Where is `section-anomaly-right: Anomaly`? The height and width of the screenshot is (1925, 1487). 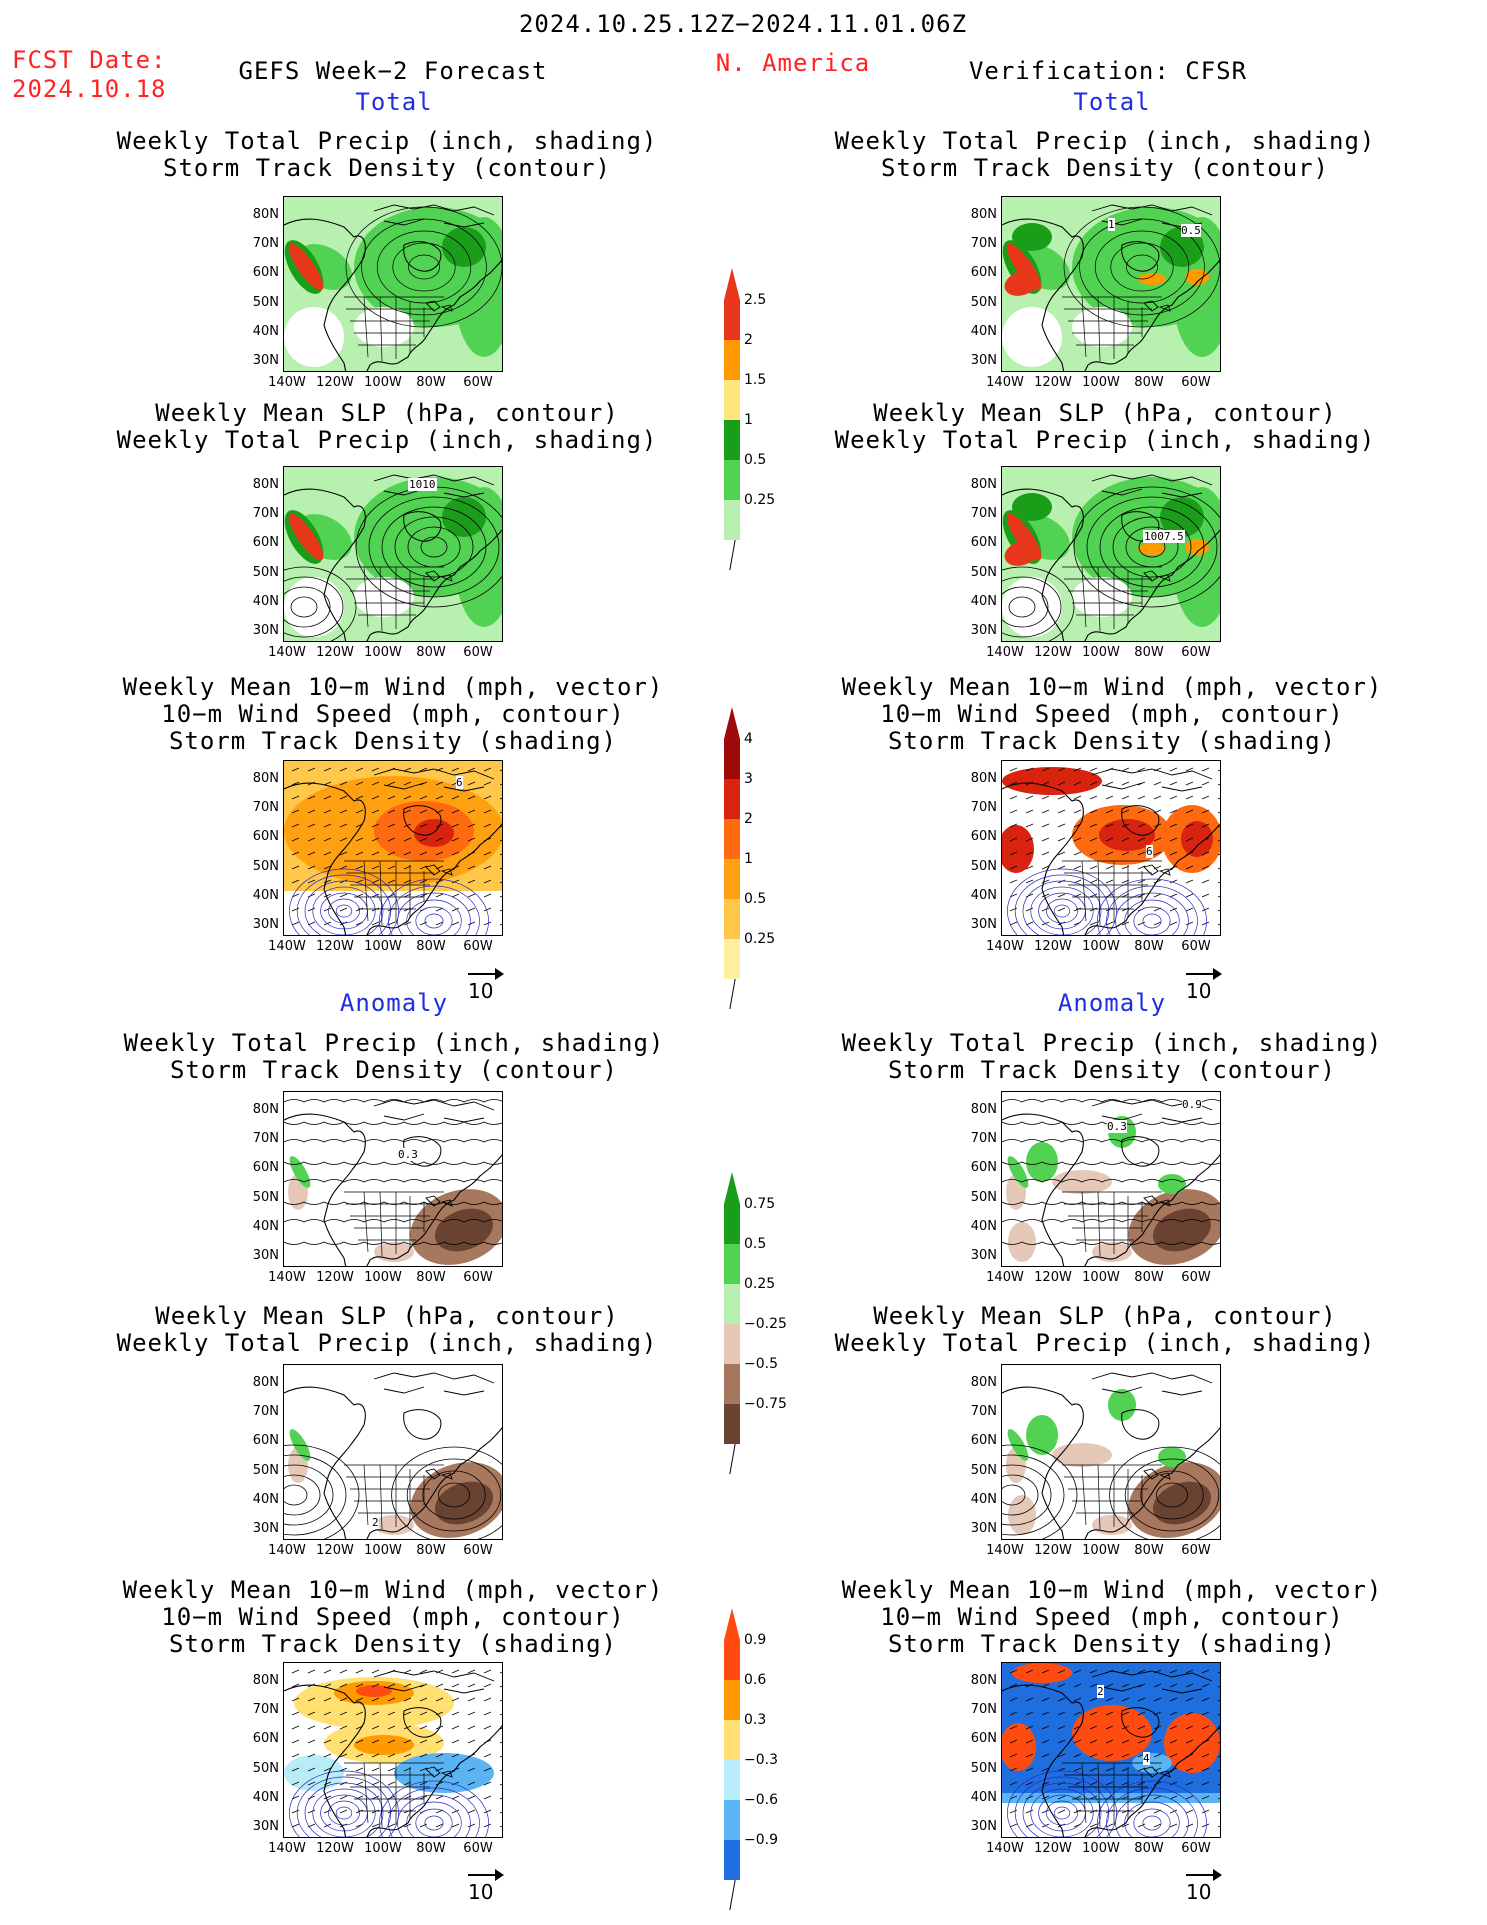 section-anomaly-right: Anomaly is located at coordinates (1112, 1003).